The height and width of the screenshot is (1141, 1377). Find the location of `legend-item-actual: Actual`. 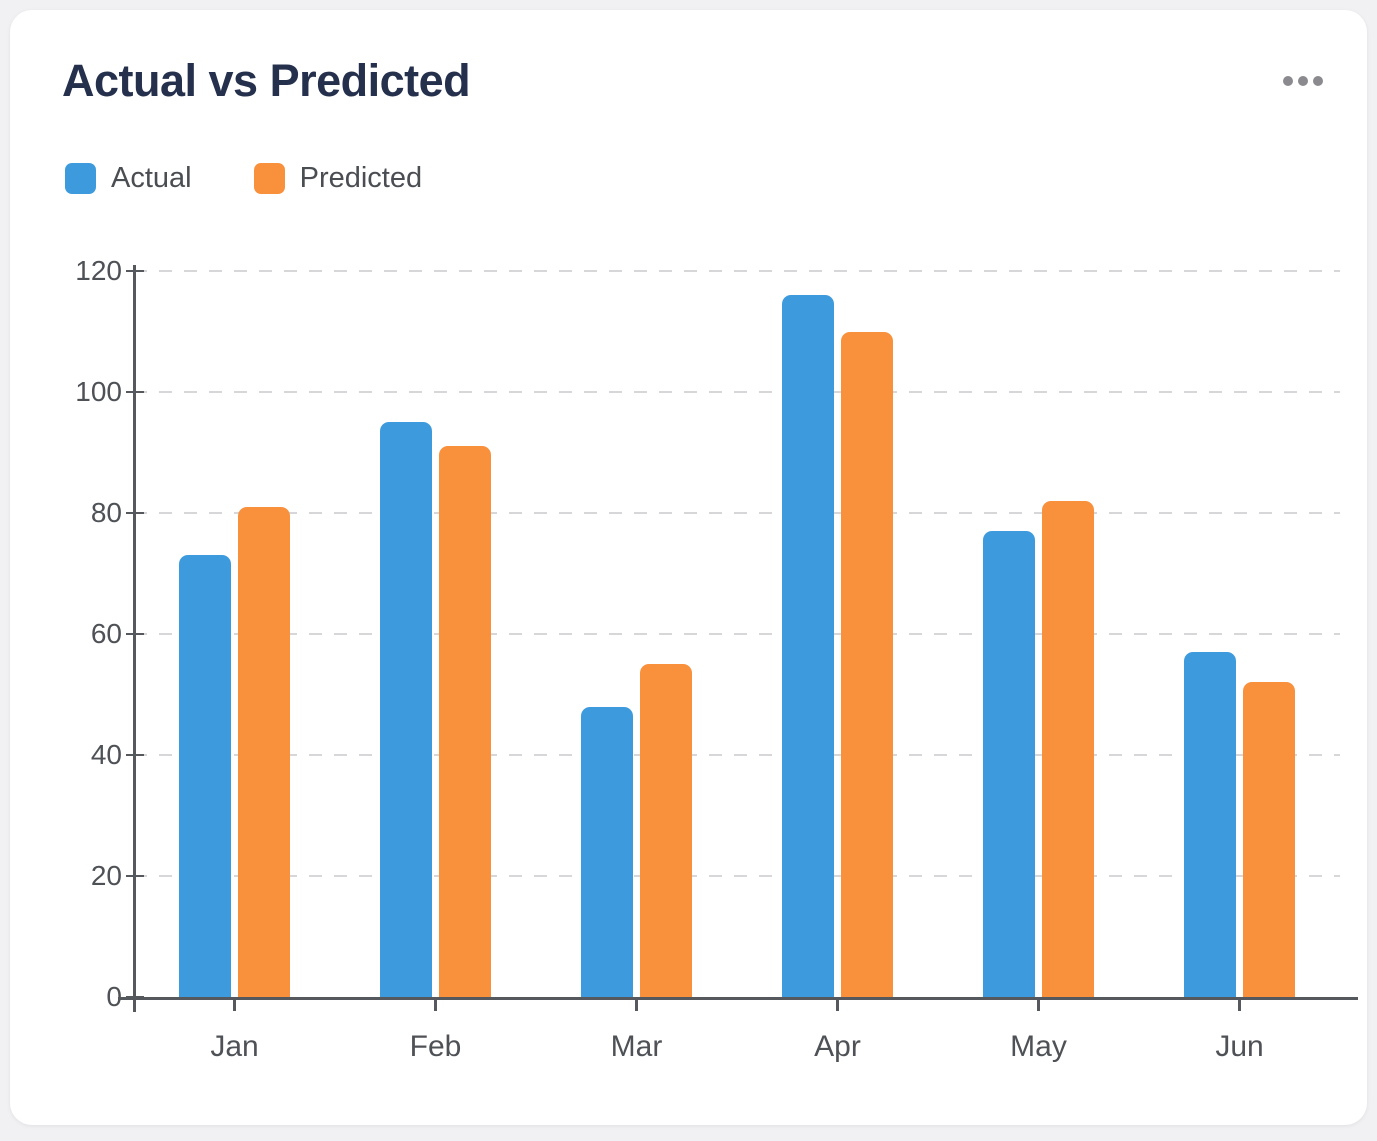

legend-item-actual: Actual is located at coordinates (128, 178).